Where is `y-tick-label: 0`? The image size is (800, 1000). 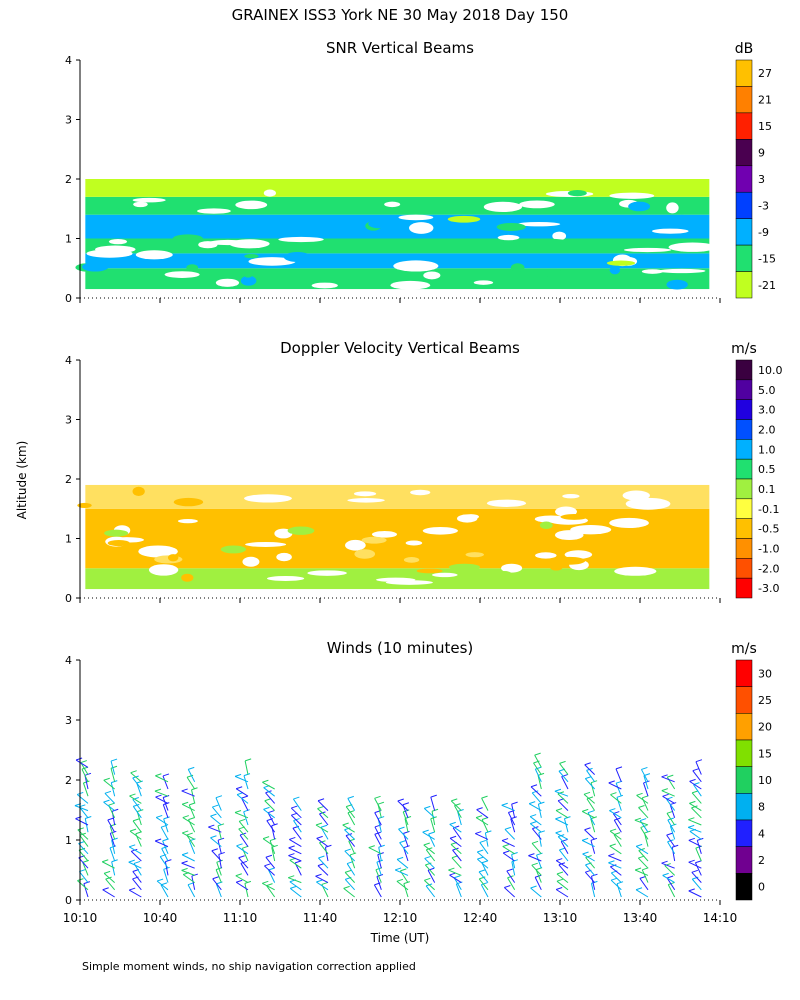 y-tick-label: 0 is located at coordinates (68, 598).